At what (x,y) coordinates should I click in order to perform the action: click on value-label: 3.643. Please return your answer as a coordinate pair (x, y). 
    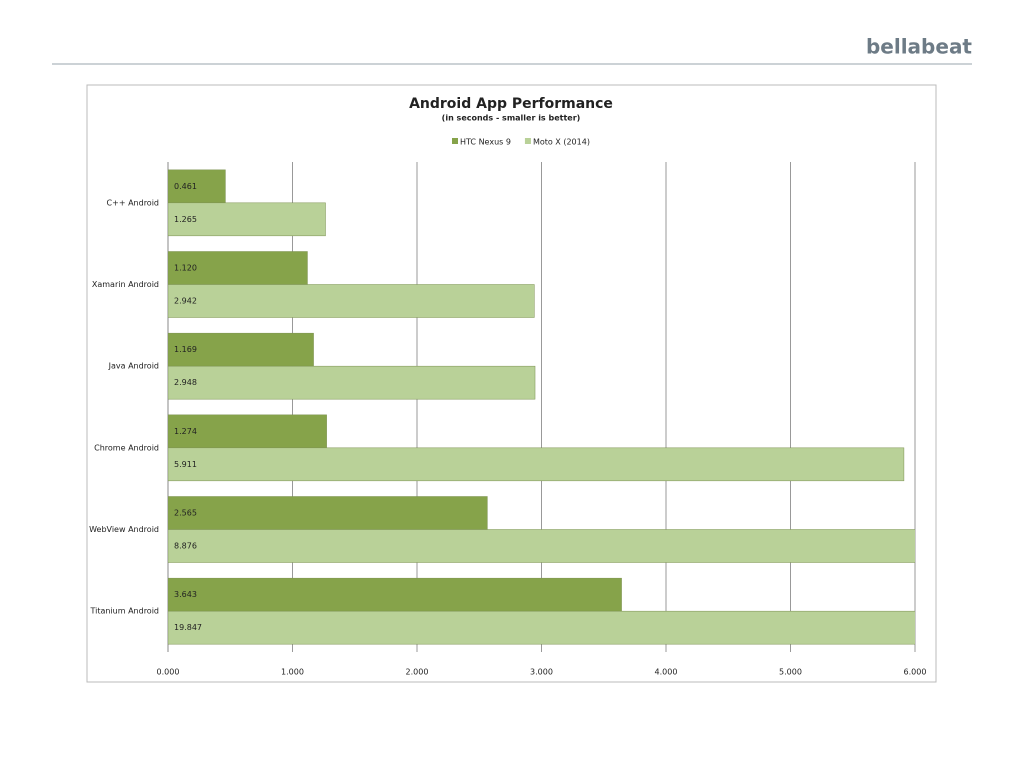
    Looking at the image, I should click on (185, 594).